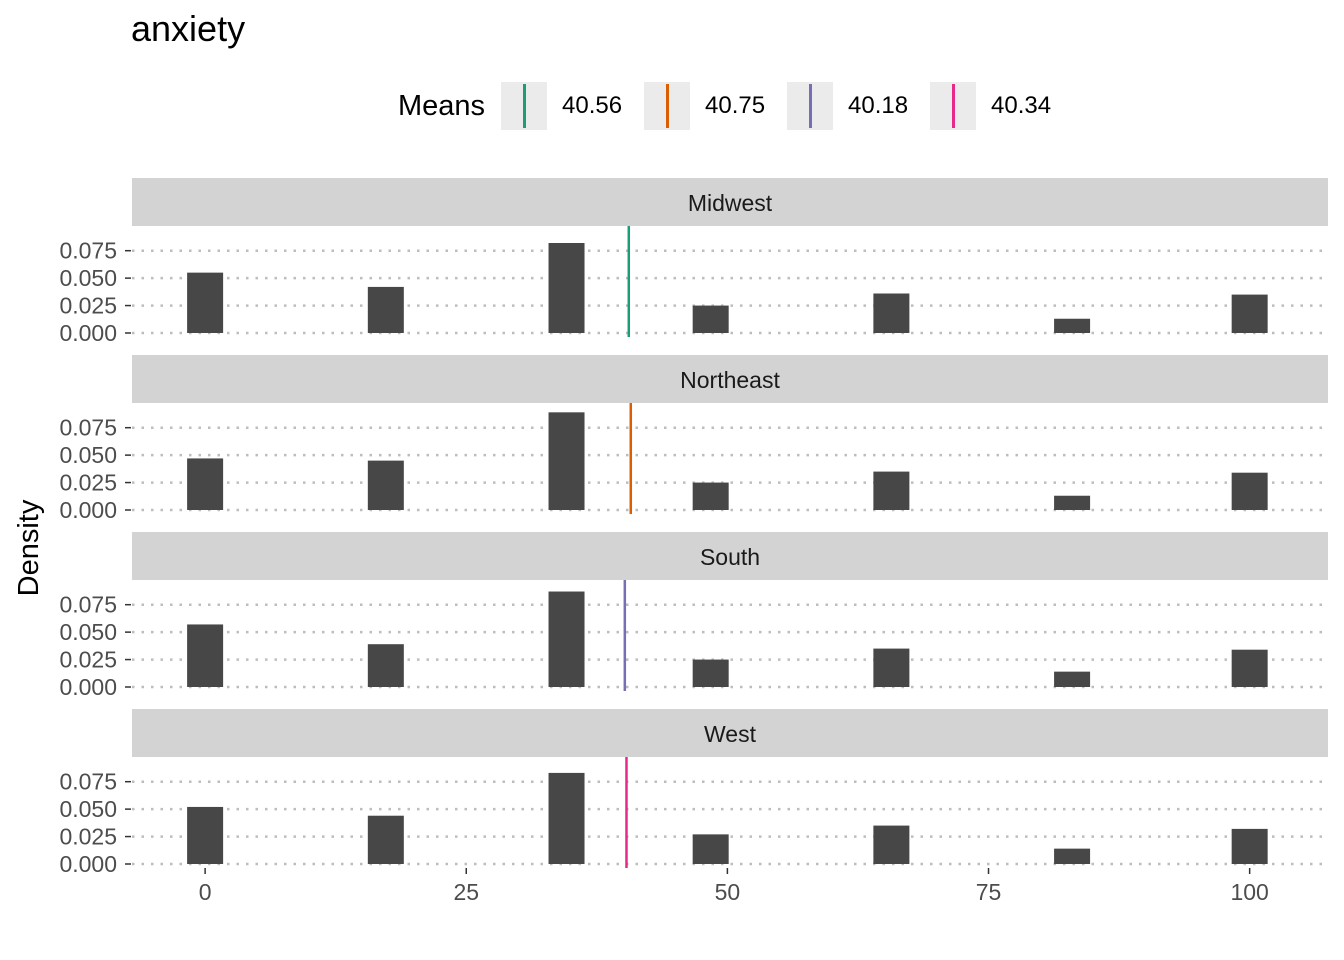 The width and height of the screenshot is (1344, 960). What do you see at coordinates (188, 28) in the screenshot?
I see `chart-title: anxiety` at bounding box center [188, 28].